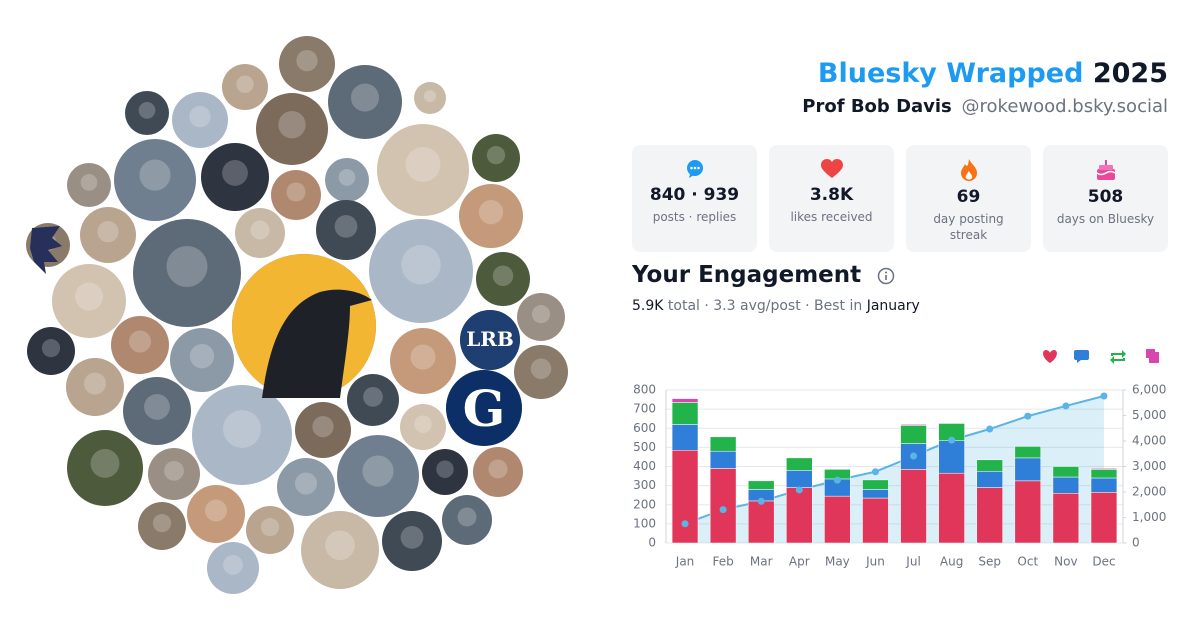  Describe the element at coordinates (46, 250) in the screenshot. I see `heraldic-logo` at that location.